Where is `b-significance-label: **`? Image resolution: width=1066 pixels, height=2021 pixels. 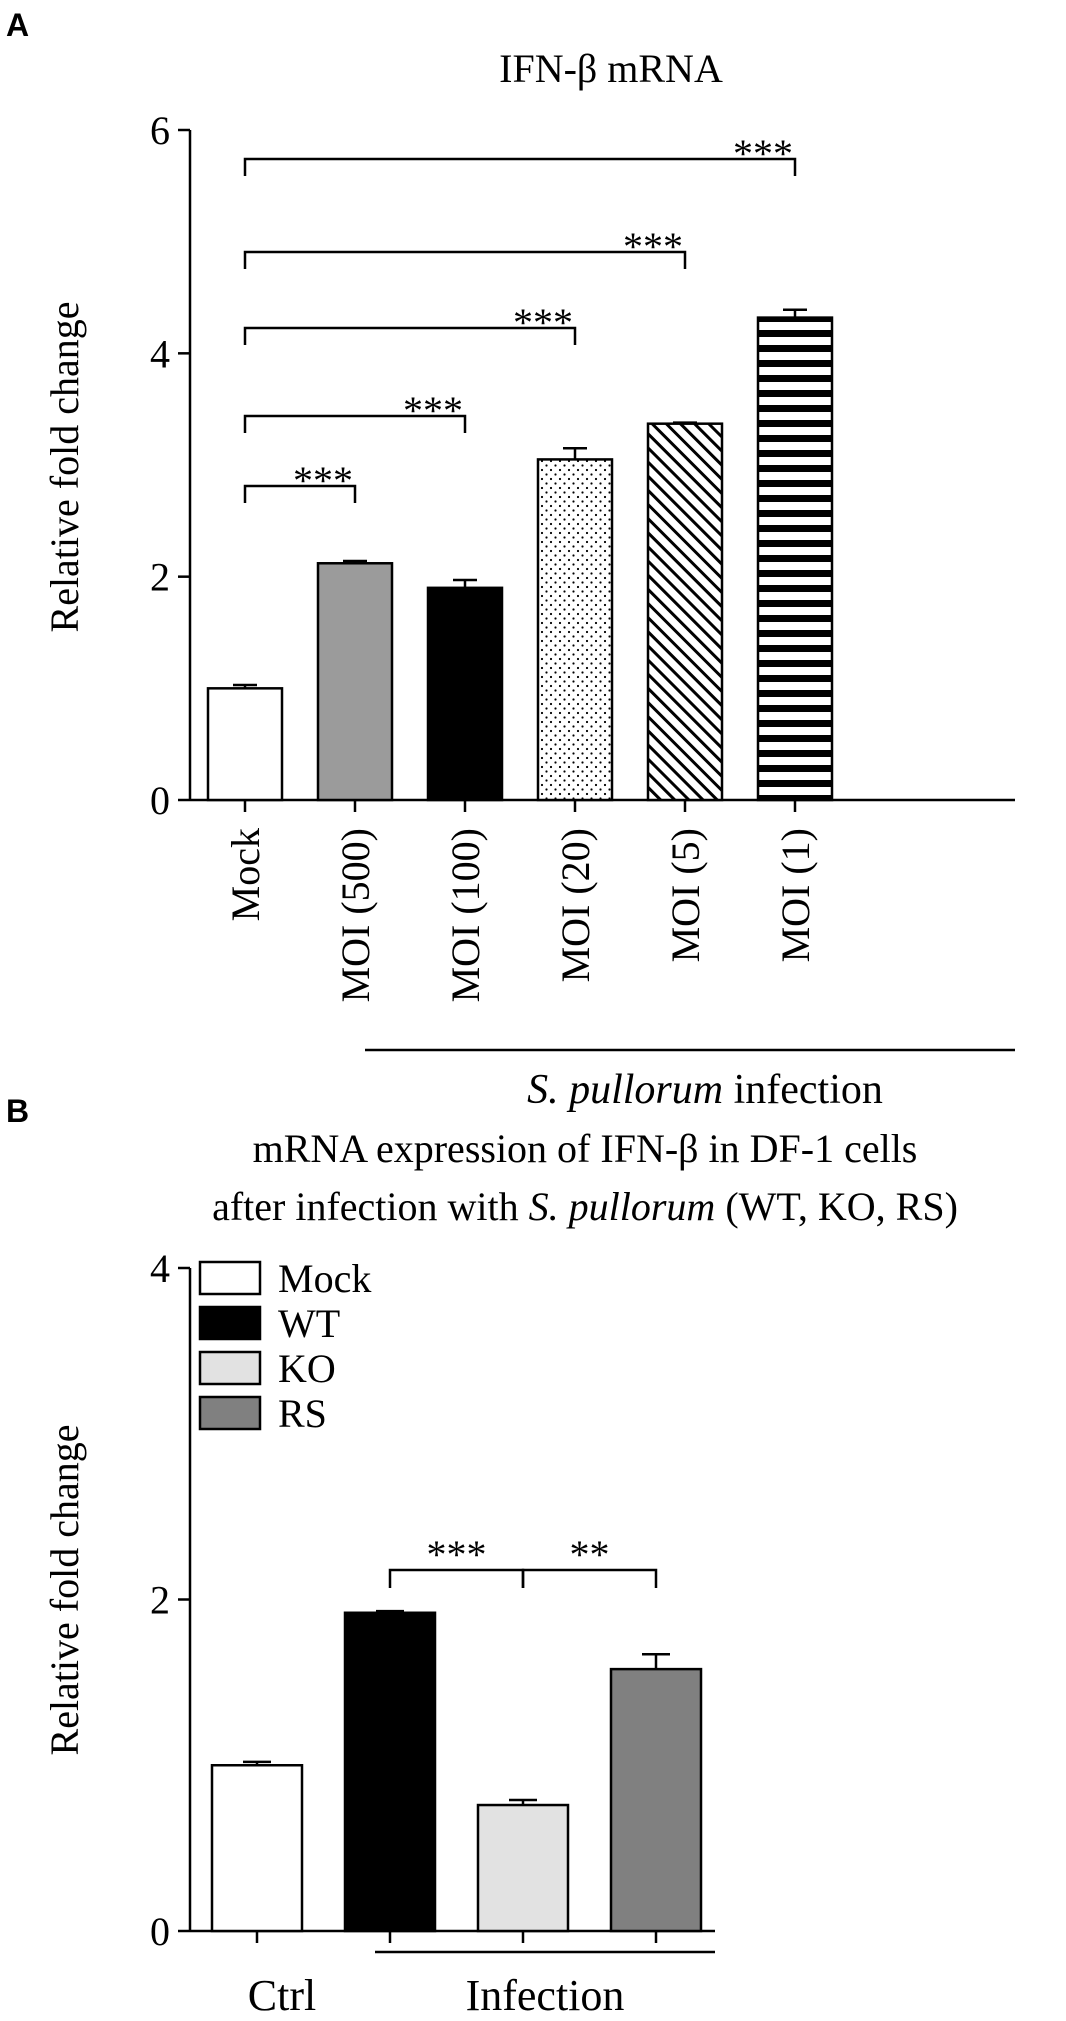
b-significance-label: ** is located at coordinates (590, 1554).